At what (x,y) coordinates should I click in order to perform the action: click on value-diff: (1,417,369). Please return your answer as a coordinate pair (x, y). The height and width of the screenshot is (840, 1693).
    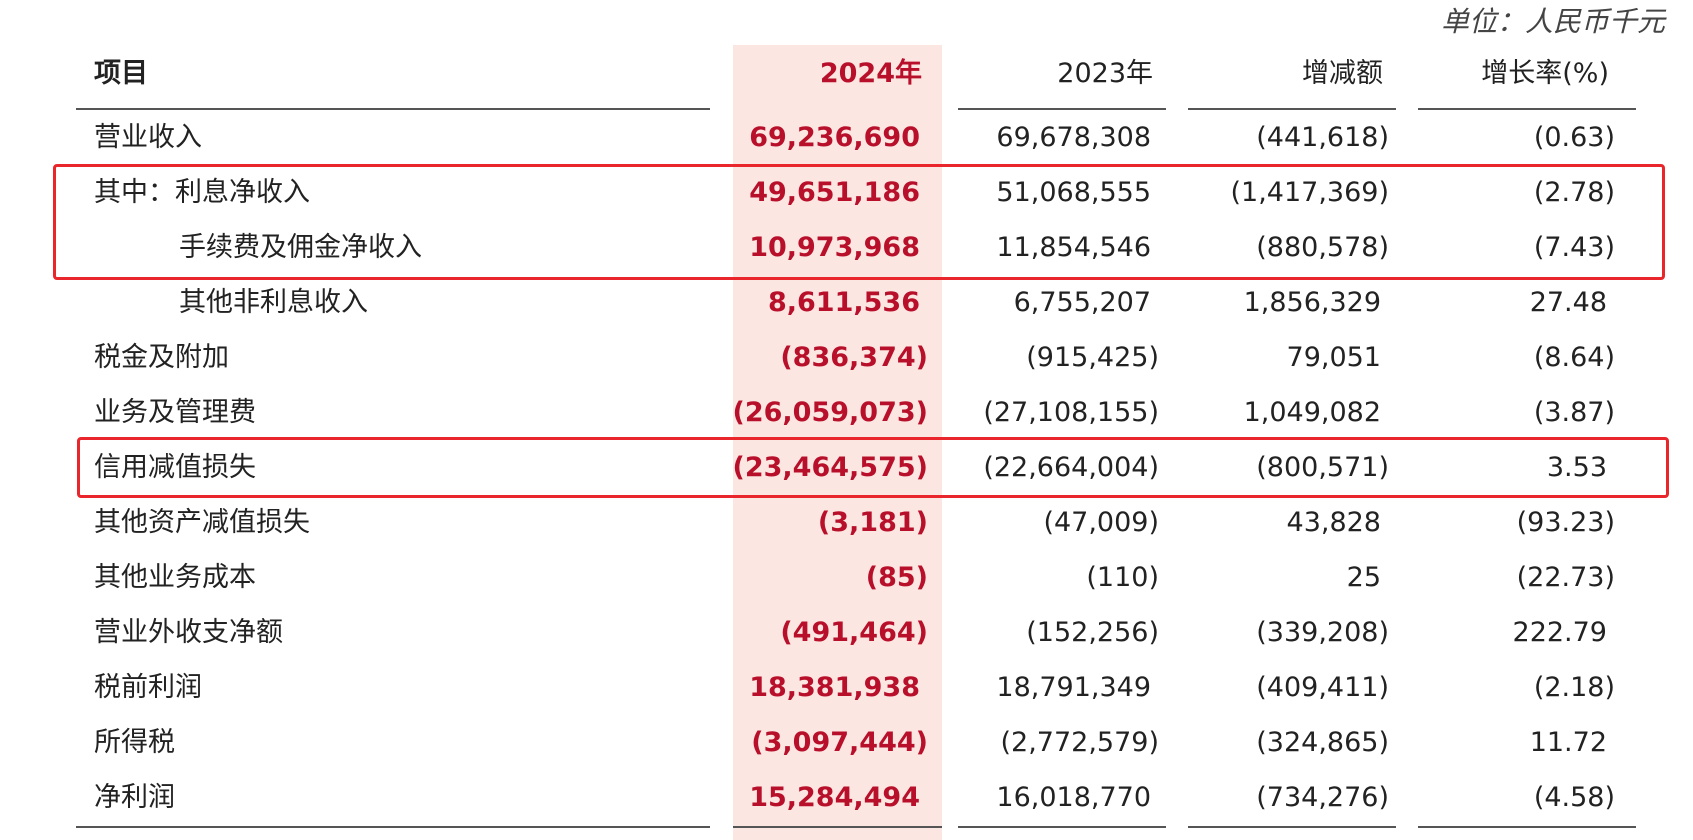
    Looking at the image, I should click on (1309, 192).